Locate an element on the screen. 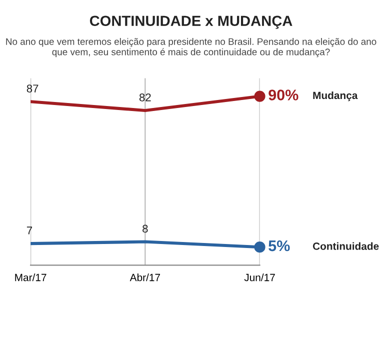  text: Continuidade is located at coordinates (345, 246).